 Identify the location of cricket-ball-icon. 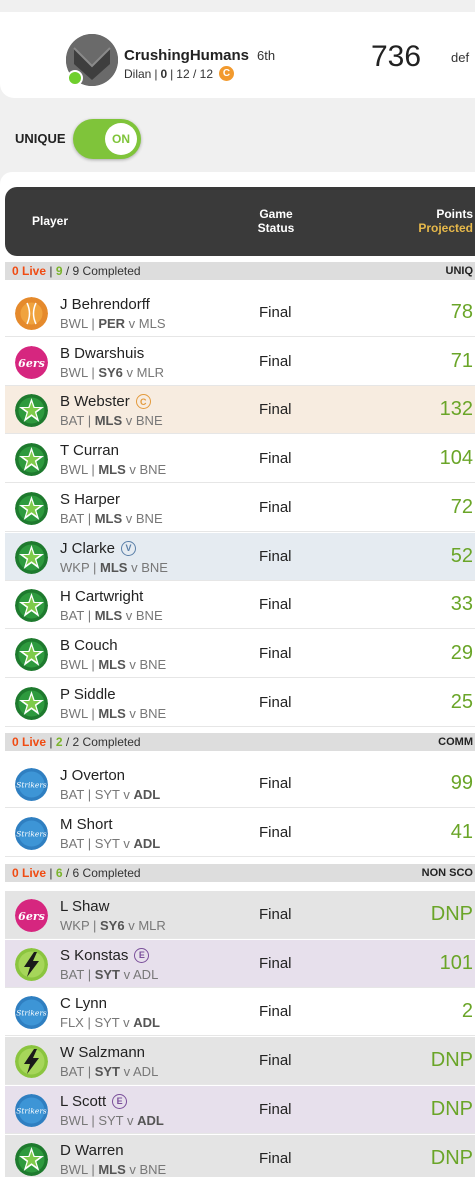
(31, 313).